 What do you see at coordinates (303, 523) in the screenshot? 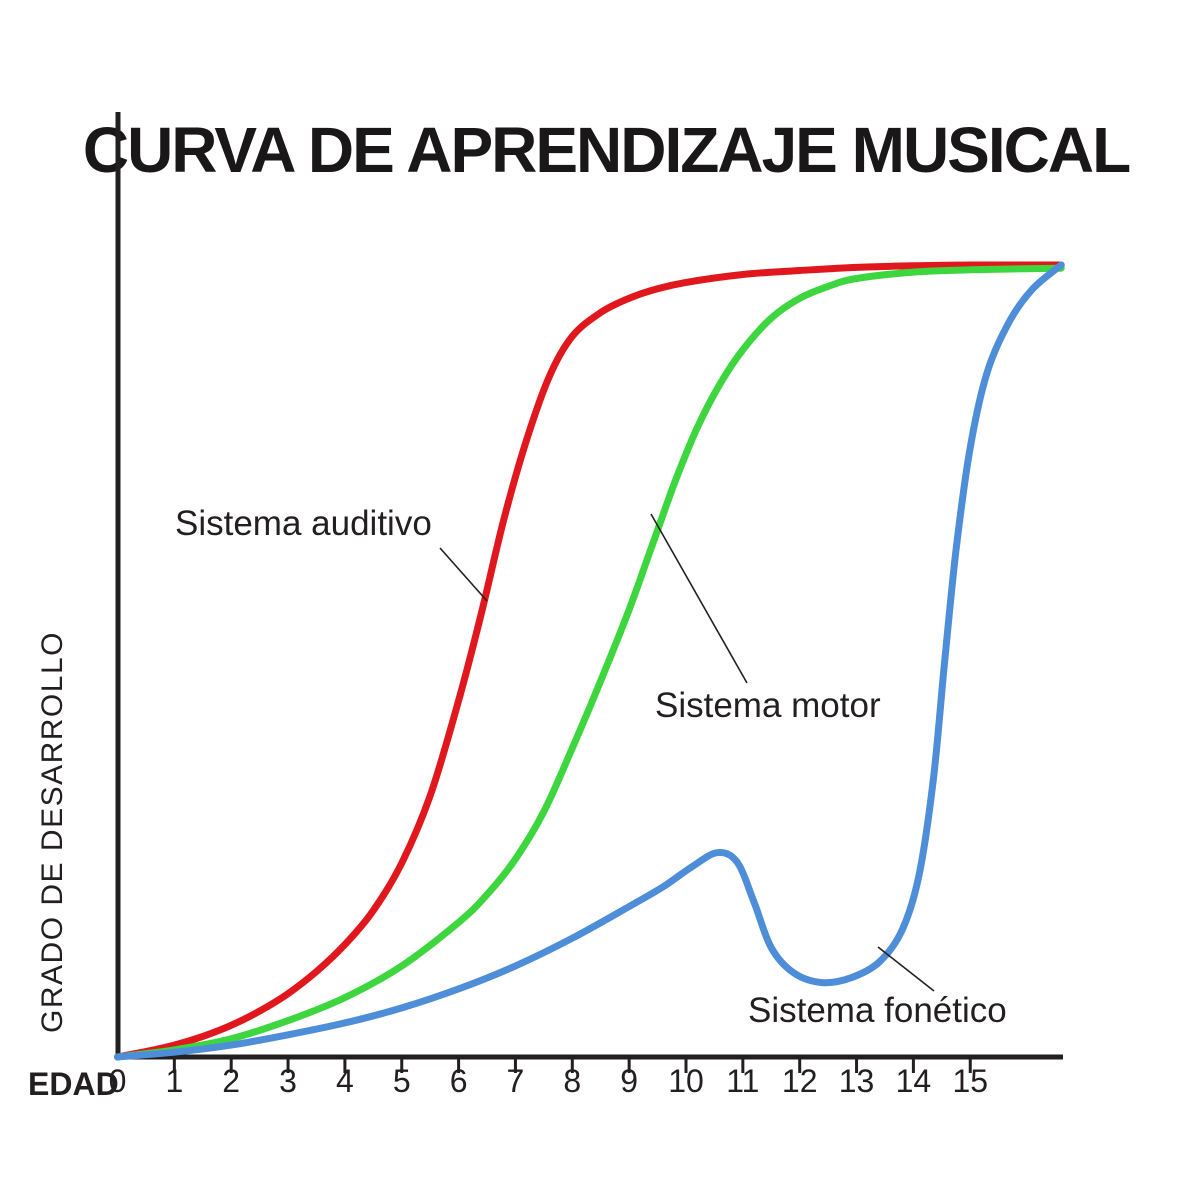
I see `annotation-sistema-auditivo: Sistema auditivo` at bounding box center [303, 523].